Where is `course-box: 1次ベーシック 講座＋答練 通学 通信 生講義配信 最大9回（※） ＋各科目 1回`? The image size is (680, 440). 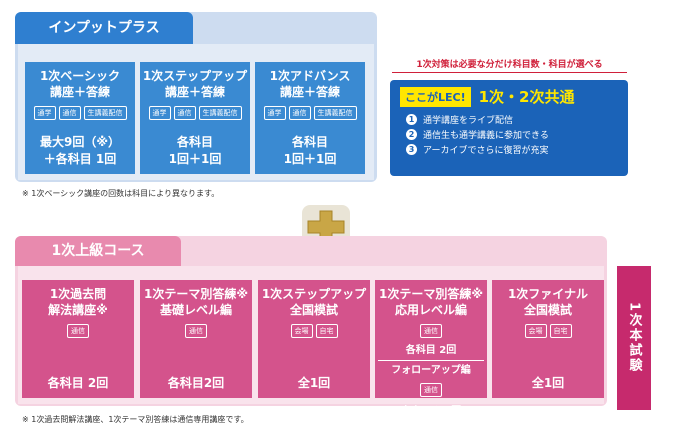
course-box: 1次ベーシック 講座＋答練 通学 通信 生講義配信 最大9回（※） ＋各科目 1回 is located at coordinates (80, 118).